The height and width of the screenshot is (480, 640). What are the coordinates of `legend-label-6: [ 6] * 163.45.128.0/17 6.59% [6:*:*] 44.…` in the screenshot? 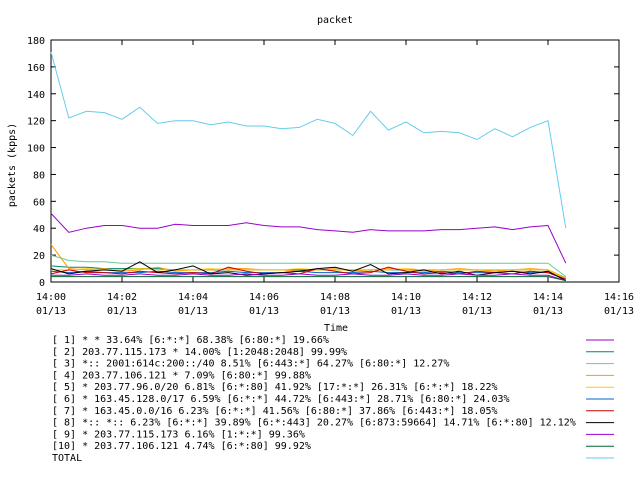 It's located at (281, 399).